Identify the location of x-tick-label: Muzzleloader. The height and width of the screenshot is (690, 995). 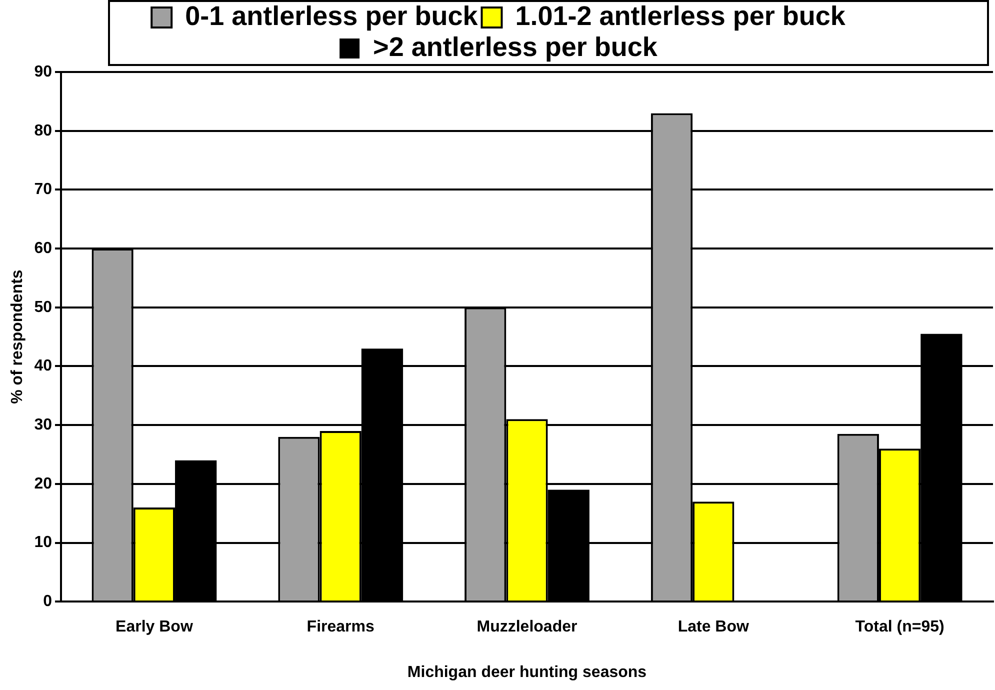
(527, 627).